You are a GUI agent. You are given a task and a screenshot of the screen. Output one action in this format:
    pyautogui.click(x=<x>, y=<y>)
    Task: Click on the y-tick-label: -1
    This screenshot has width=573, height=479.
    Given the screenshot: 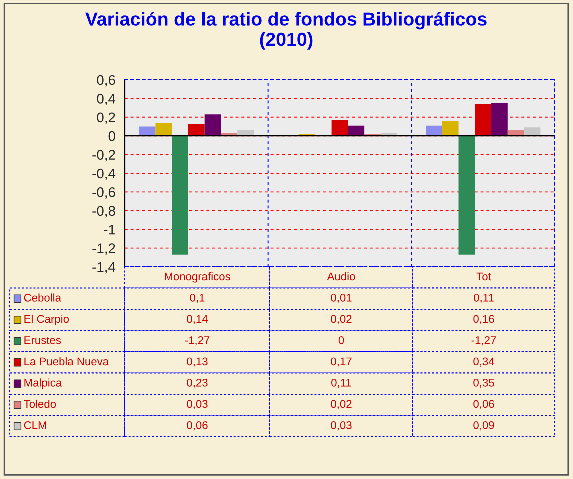 What is the action you would take?
    pyautogui.click(x=110, y=230)
    